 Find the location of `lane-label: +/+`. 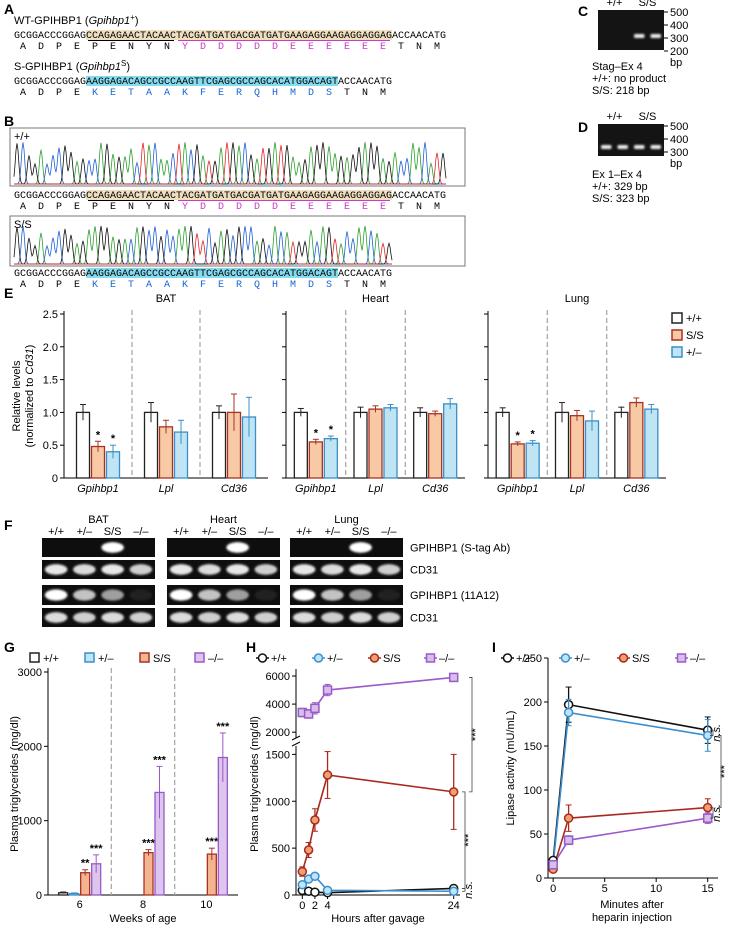

lane-label: +/+ is located at coordinates (304, 532).